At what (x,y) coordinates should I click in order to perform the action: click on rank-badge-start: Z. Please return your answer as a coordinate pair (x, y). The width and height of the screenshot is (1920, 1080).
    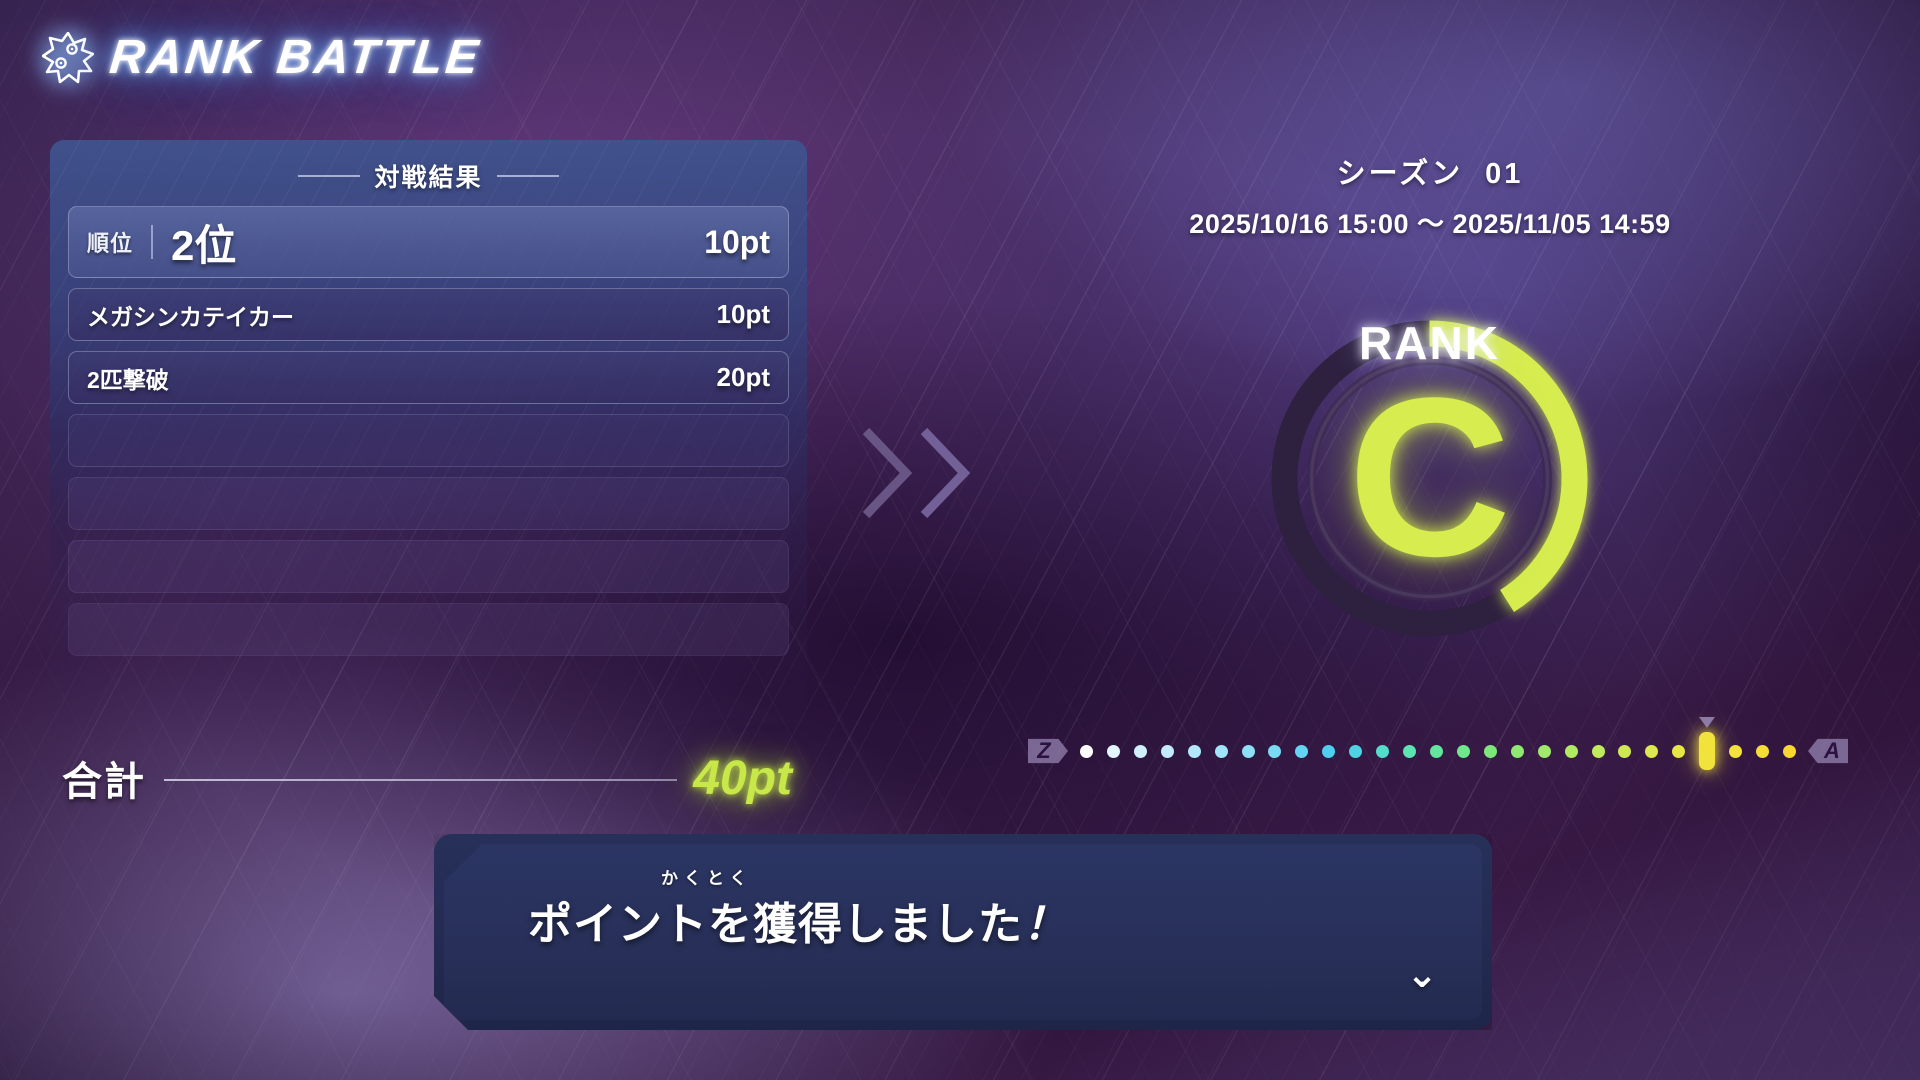
    Looking at the image, I should click on (1048, 751).